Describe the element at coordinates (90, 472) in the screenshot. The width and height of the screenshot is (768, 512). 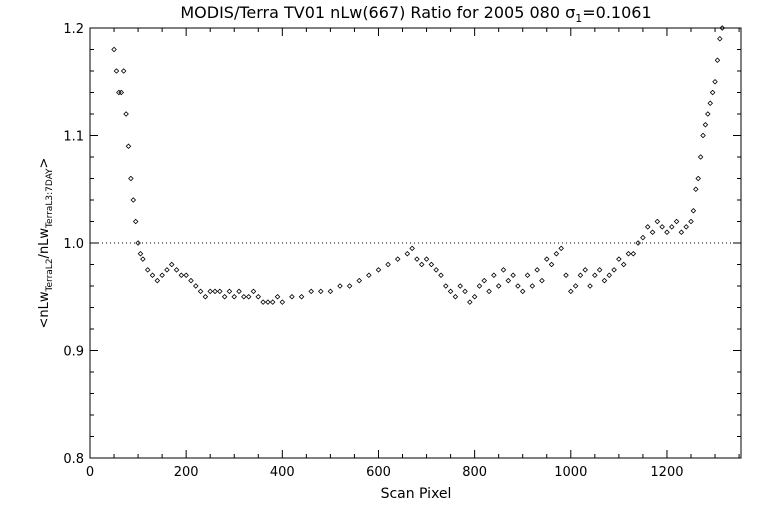
I see `x-tick-label: 0` at that location.